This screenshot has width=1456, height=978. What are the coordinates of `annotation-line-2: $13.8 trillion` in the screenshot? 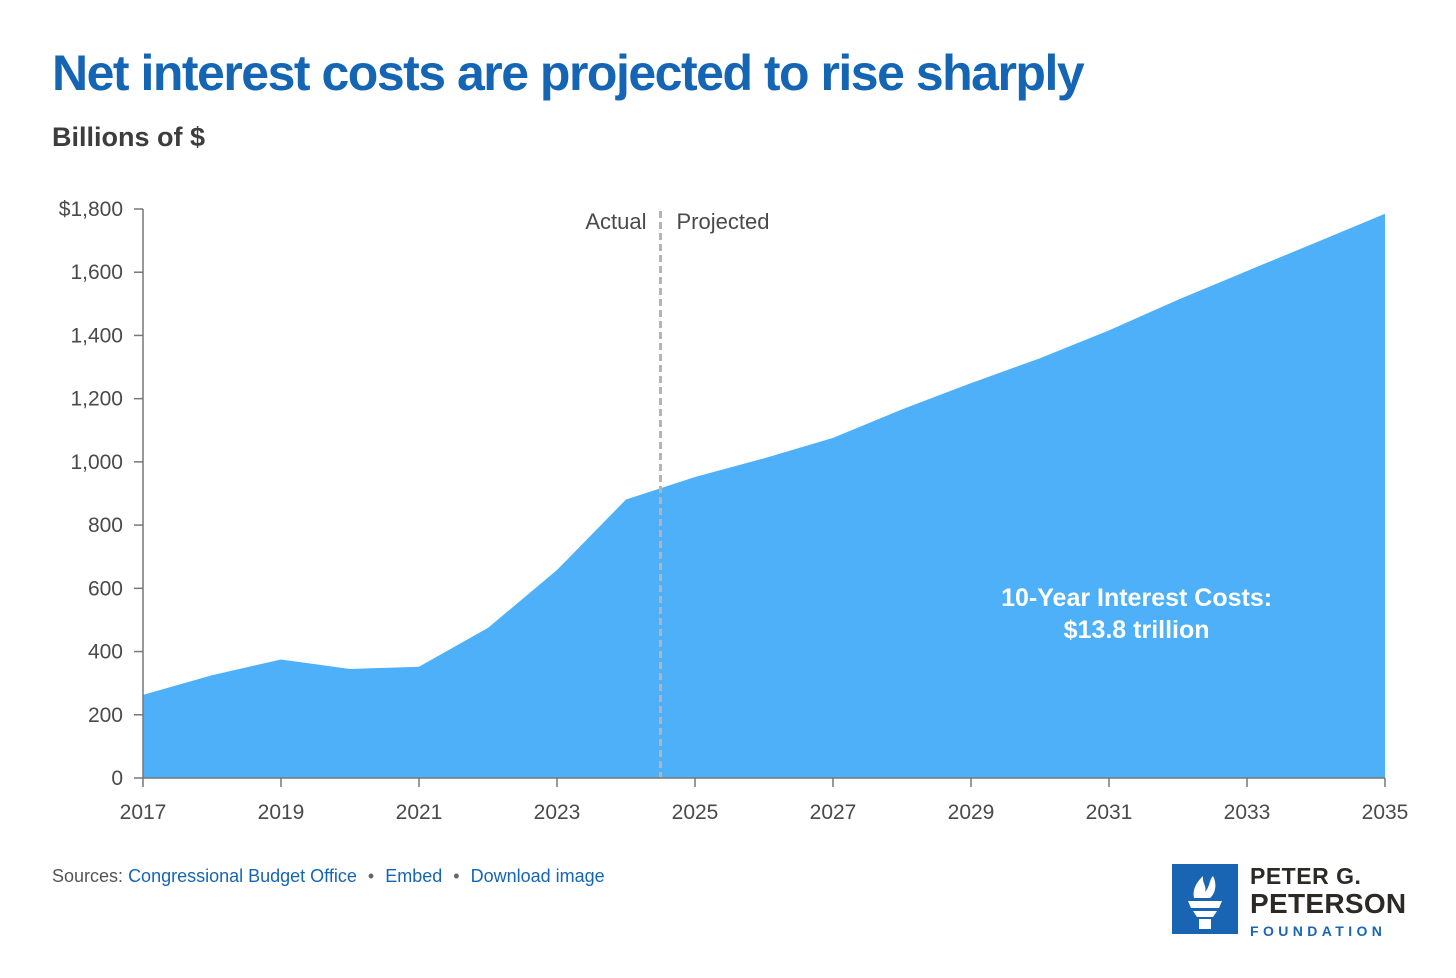 It's located at (1137, 630).